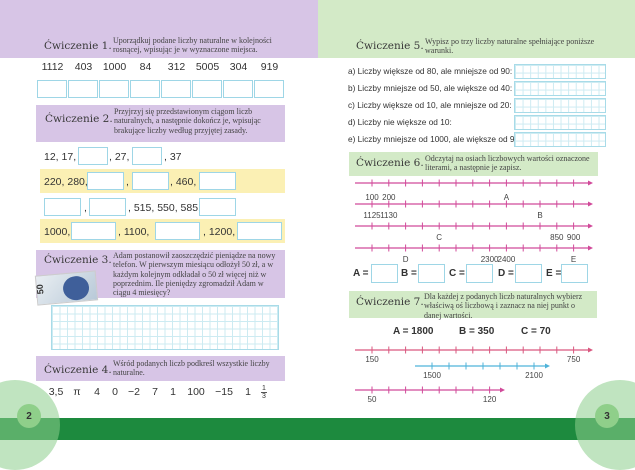  Describe the element at coordinates (78, 260) in the screenshot. I see `ex3-title: Ćwiczenie 3.` at that location.